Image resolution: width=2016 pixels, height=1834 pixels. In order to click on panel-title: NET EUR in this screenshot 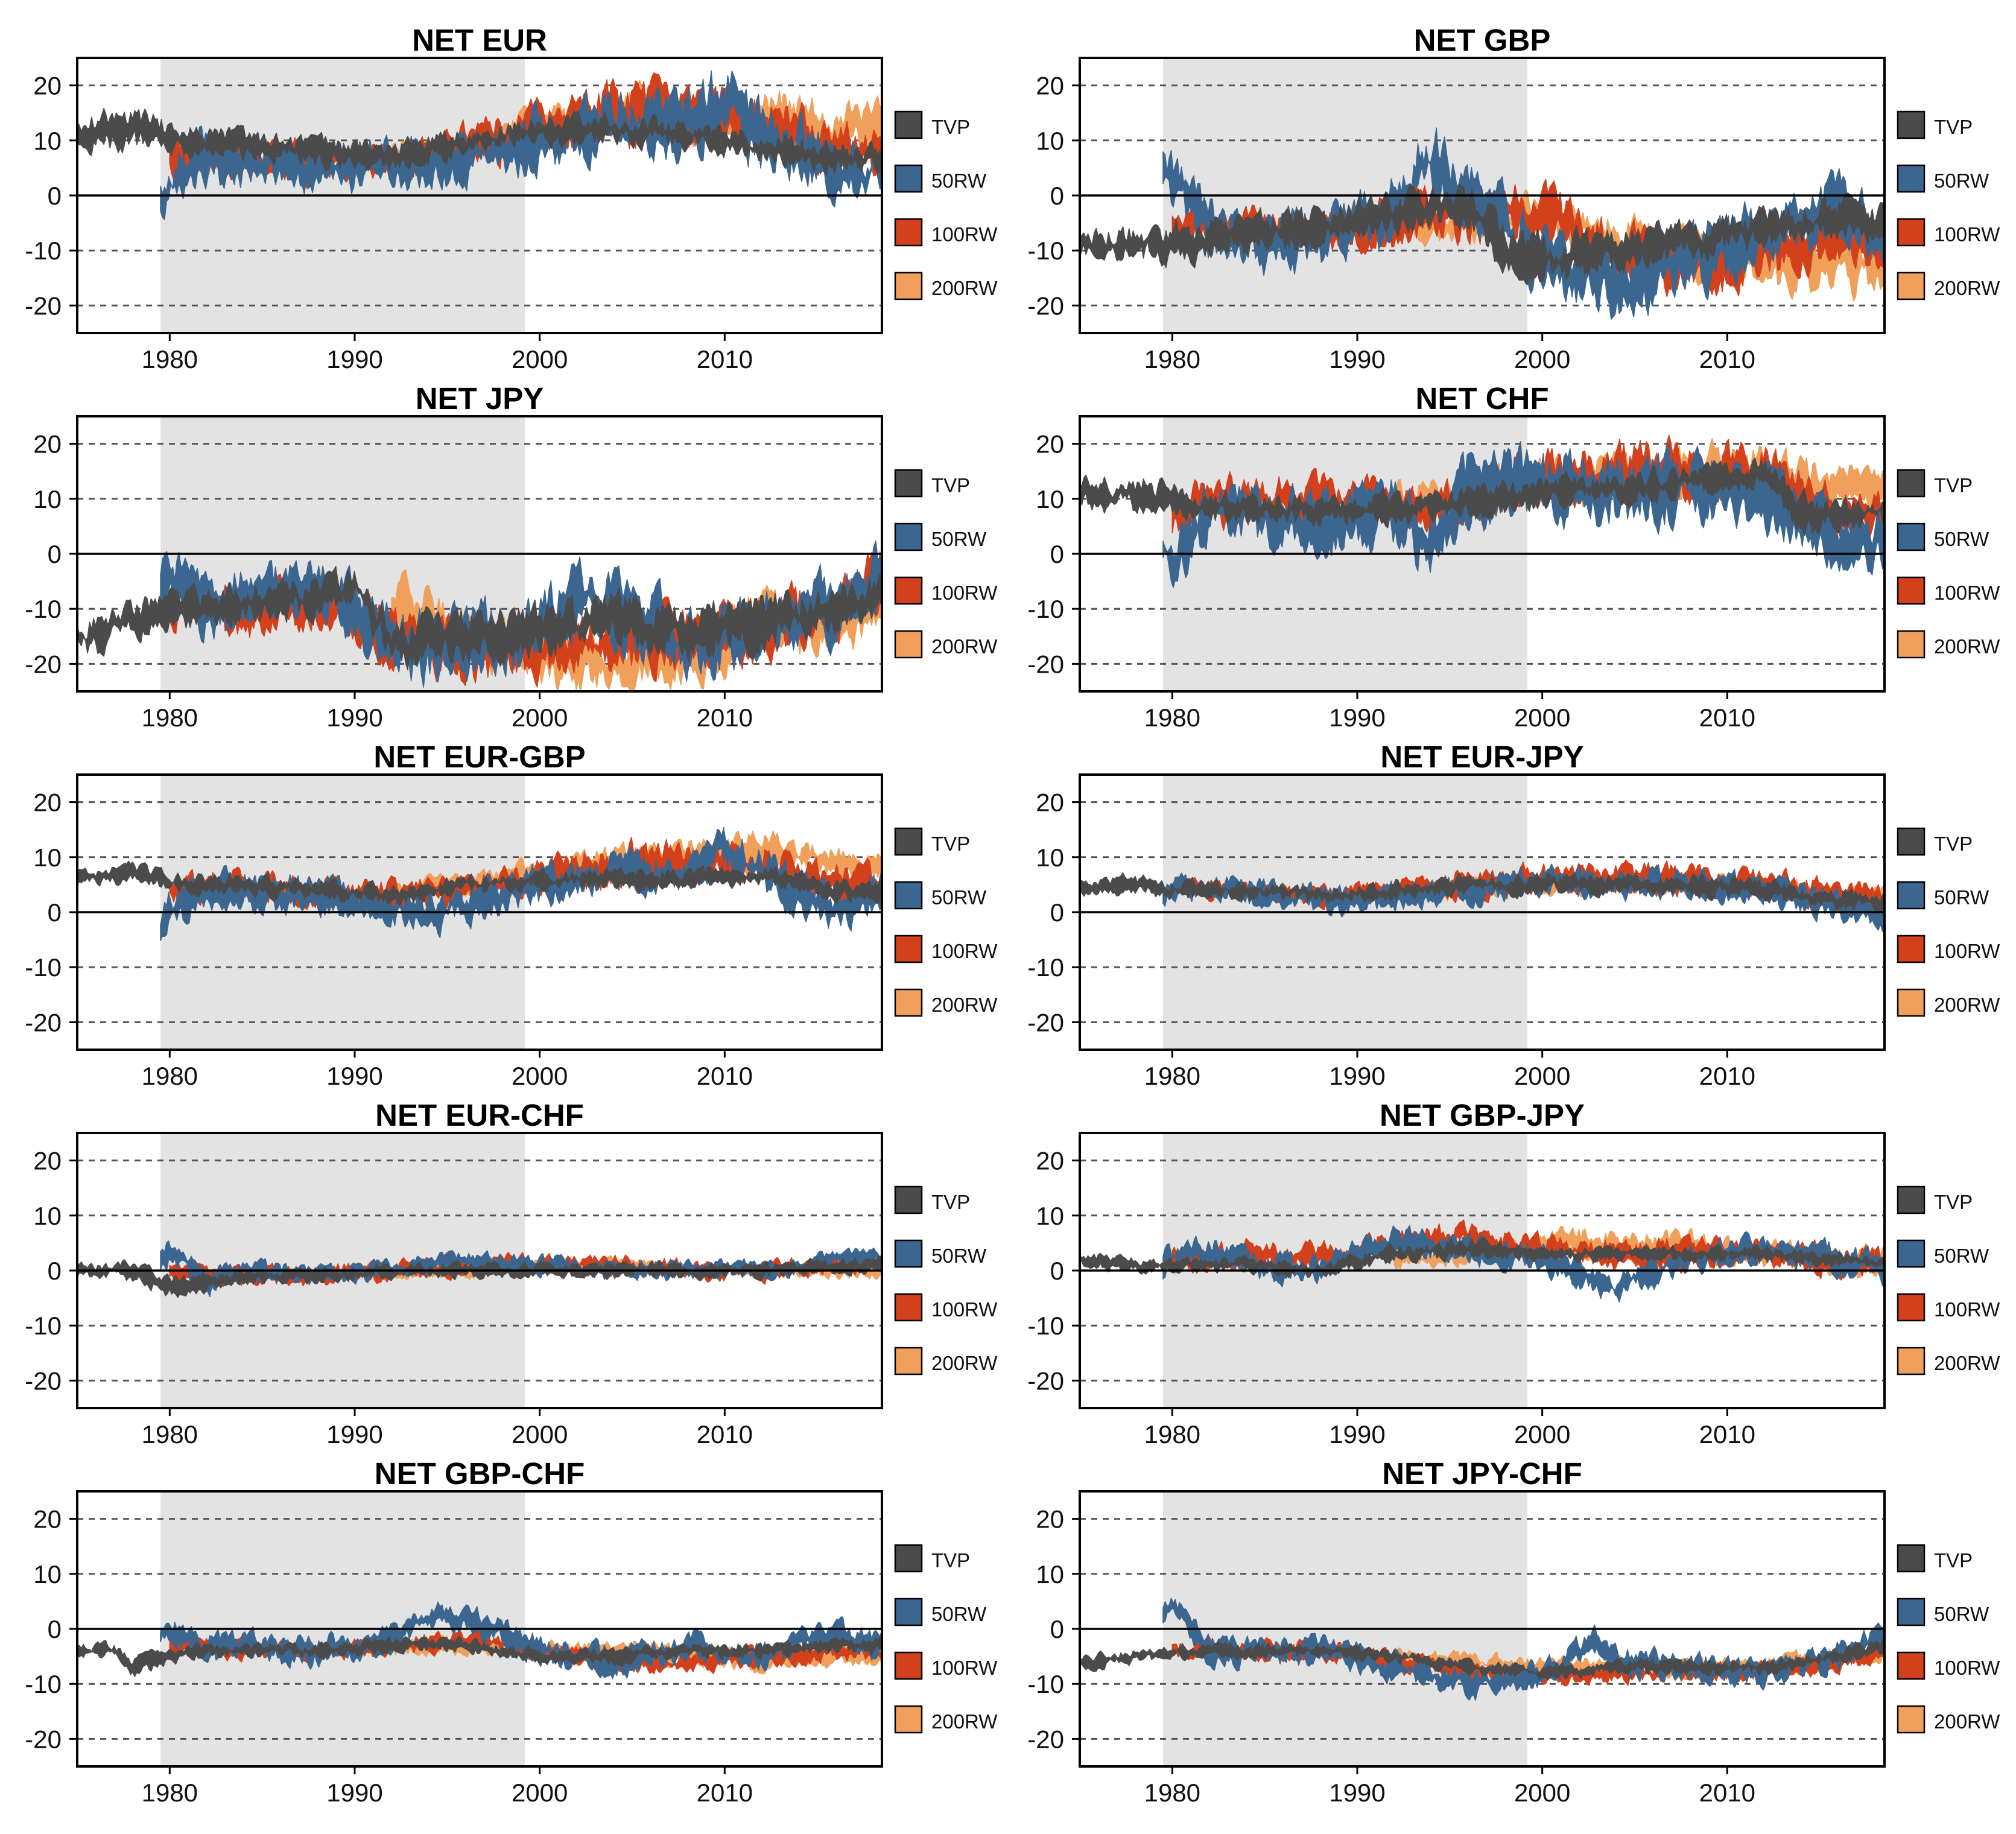, I will do `click(480, 40)`.